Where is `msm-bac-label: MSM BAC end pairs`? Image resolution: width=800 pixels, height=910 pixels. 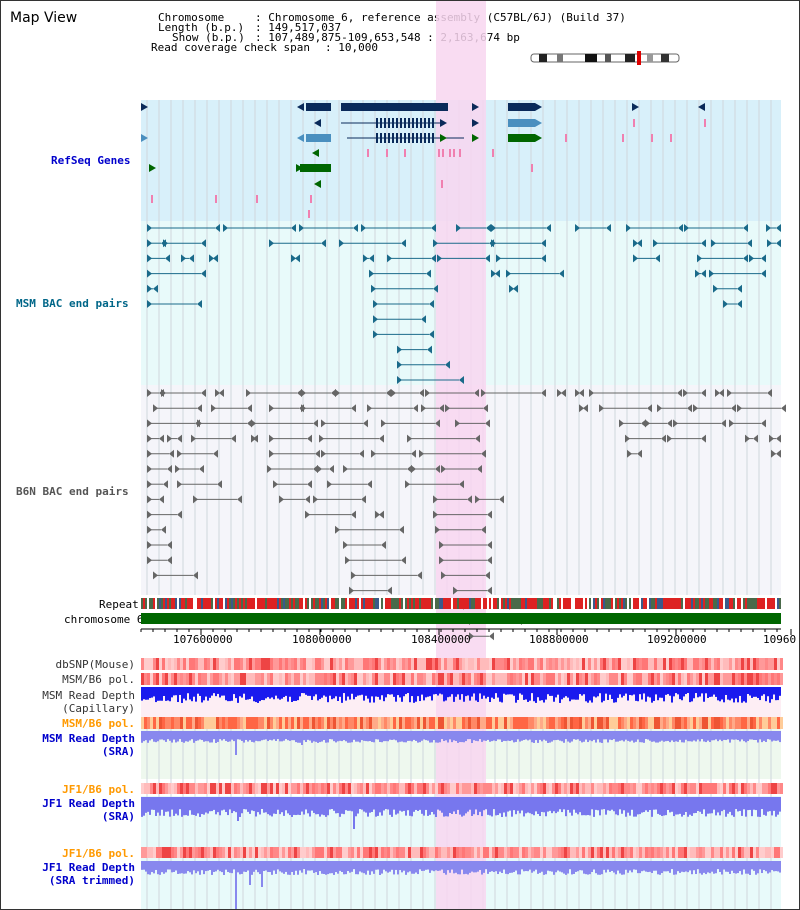 msm-bac-label: MSM BAC end pairs is located at coordinates (72, 303).